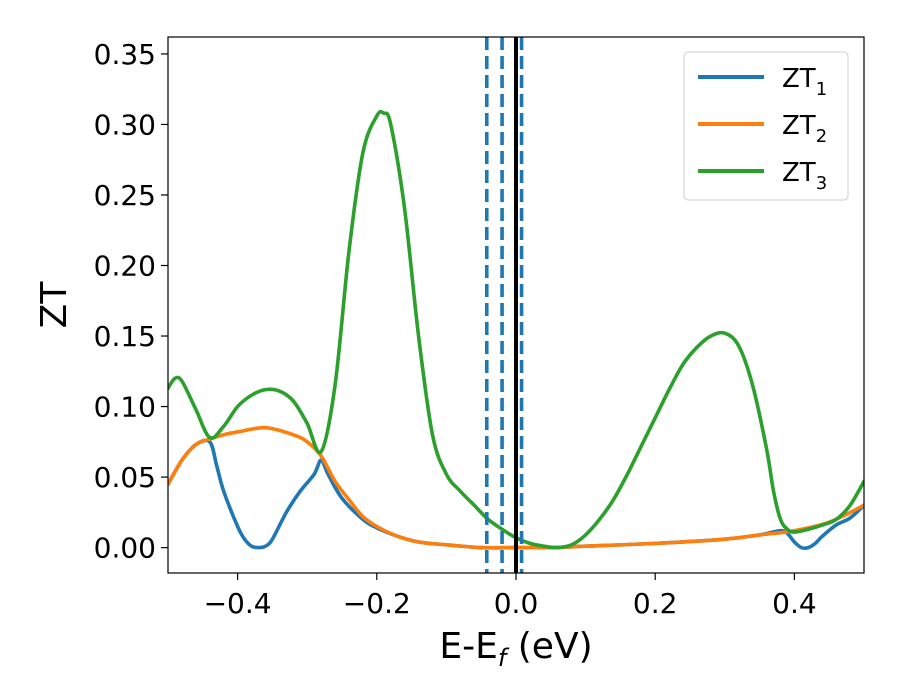  What do you see at coordinates (125, 407) in the screenshot?
I see `y-tick-label: 0.10` at bounding box center [125, 407].